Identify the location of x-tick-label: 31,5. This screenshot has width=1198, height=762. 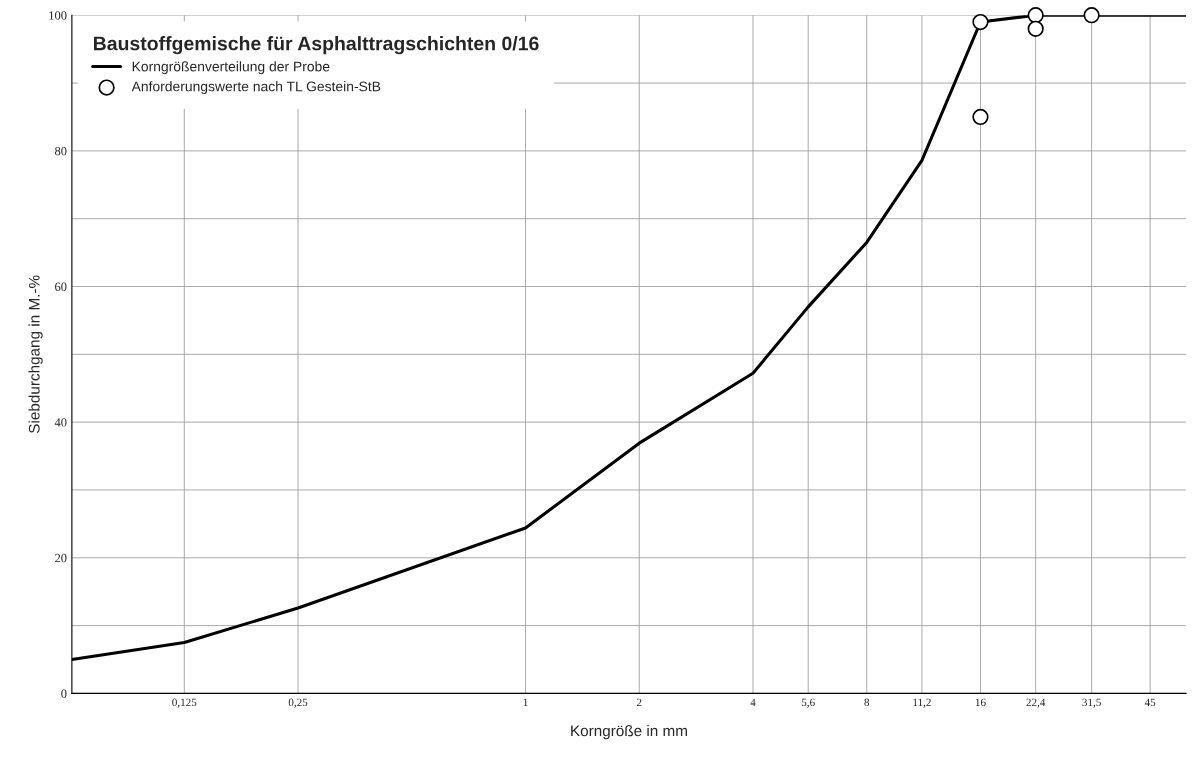
(1091, 703).